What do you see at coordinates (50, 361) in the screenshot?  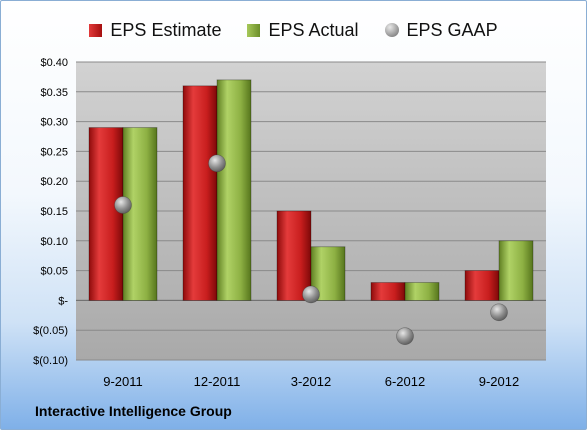 I see `y-tick-label: $(0.10)` at bounding box center [50, 361].